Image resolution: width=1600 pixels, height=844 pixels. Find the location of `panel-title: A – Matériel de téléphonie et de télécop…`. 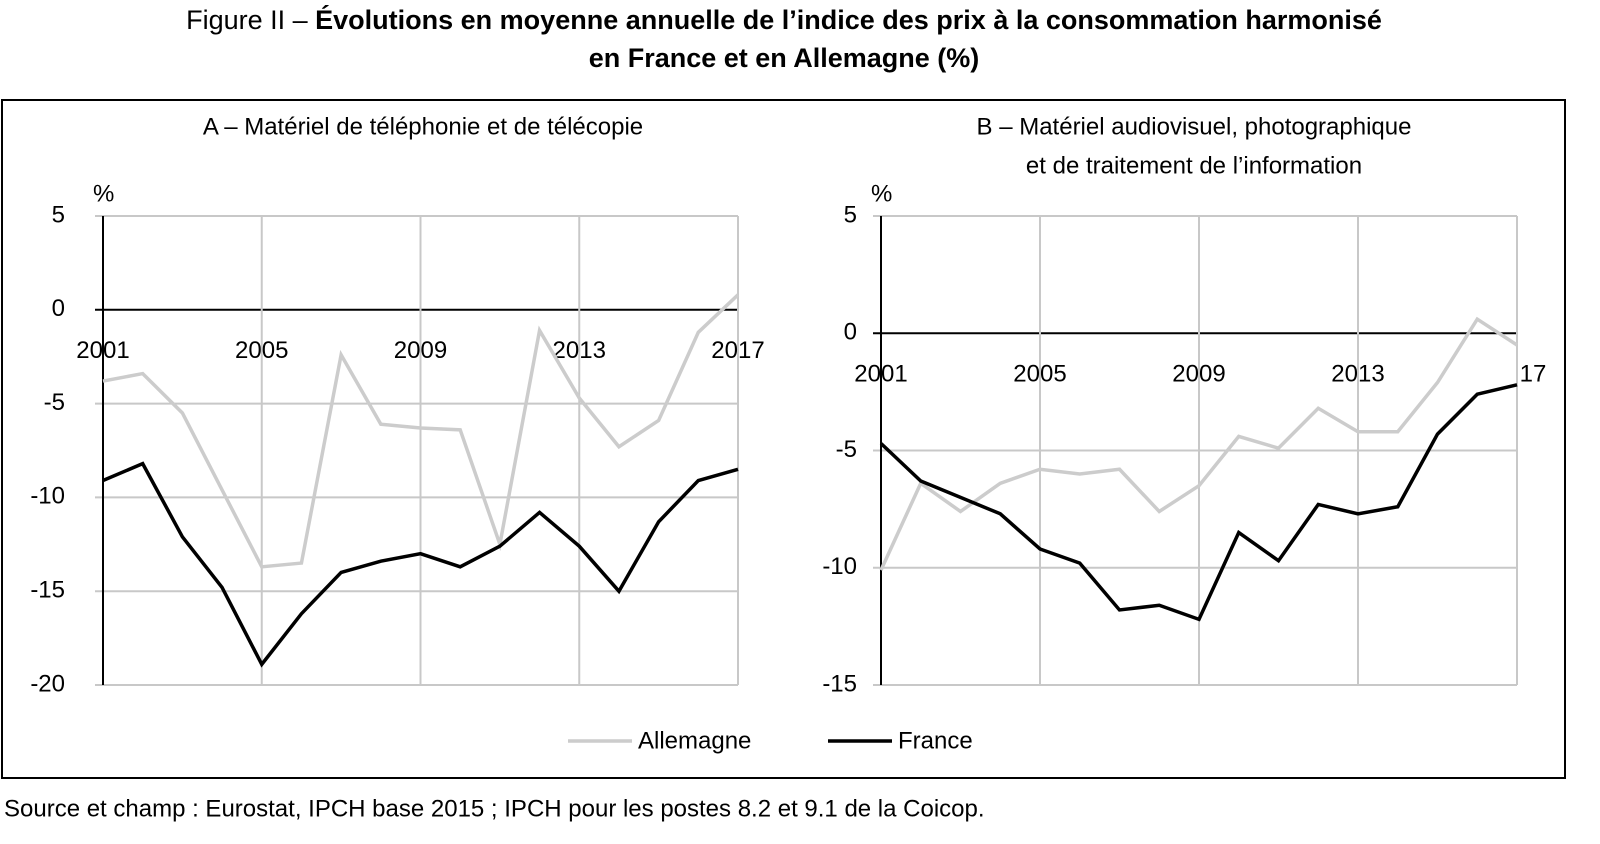

panel-title: A – Matériel de téléphonie et de télécop… is located at coordinates (423, 126).